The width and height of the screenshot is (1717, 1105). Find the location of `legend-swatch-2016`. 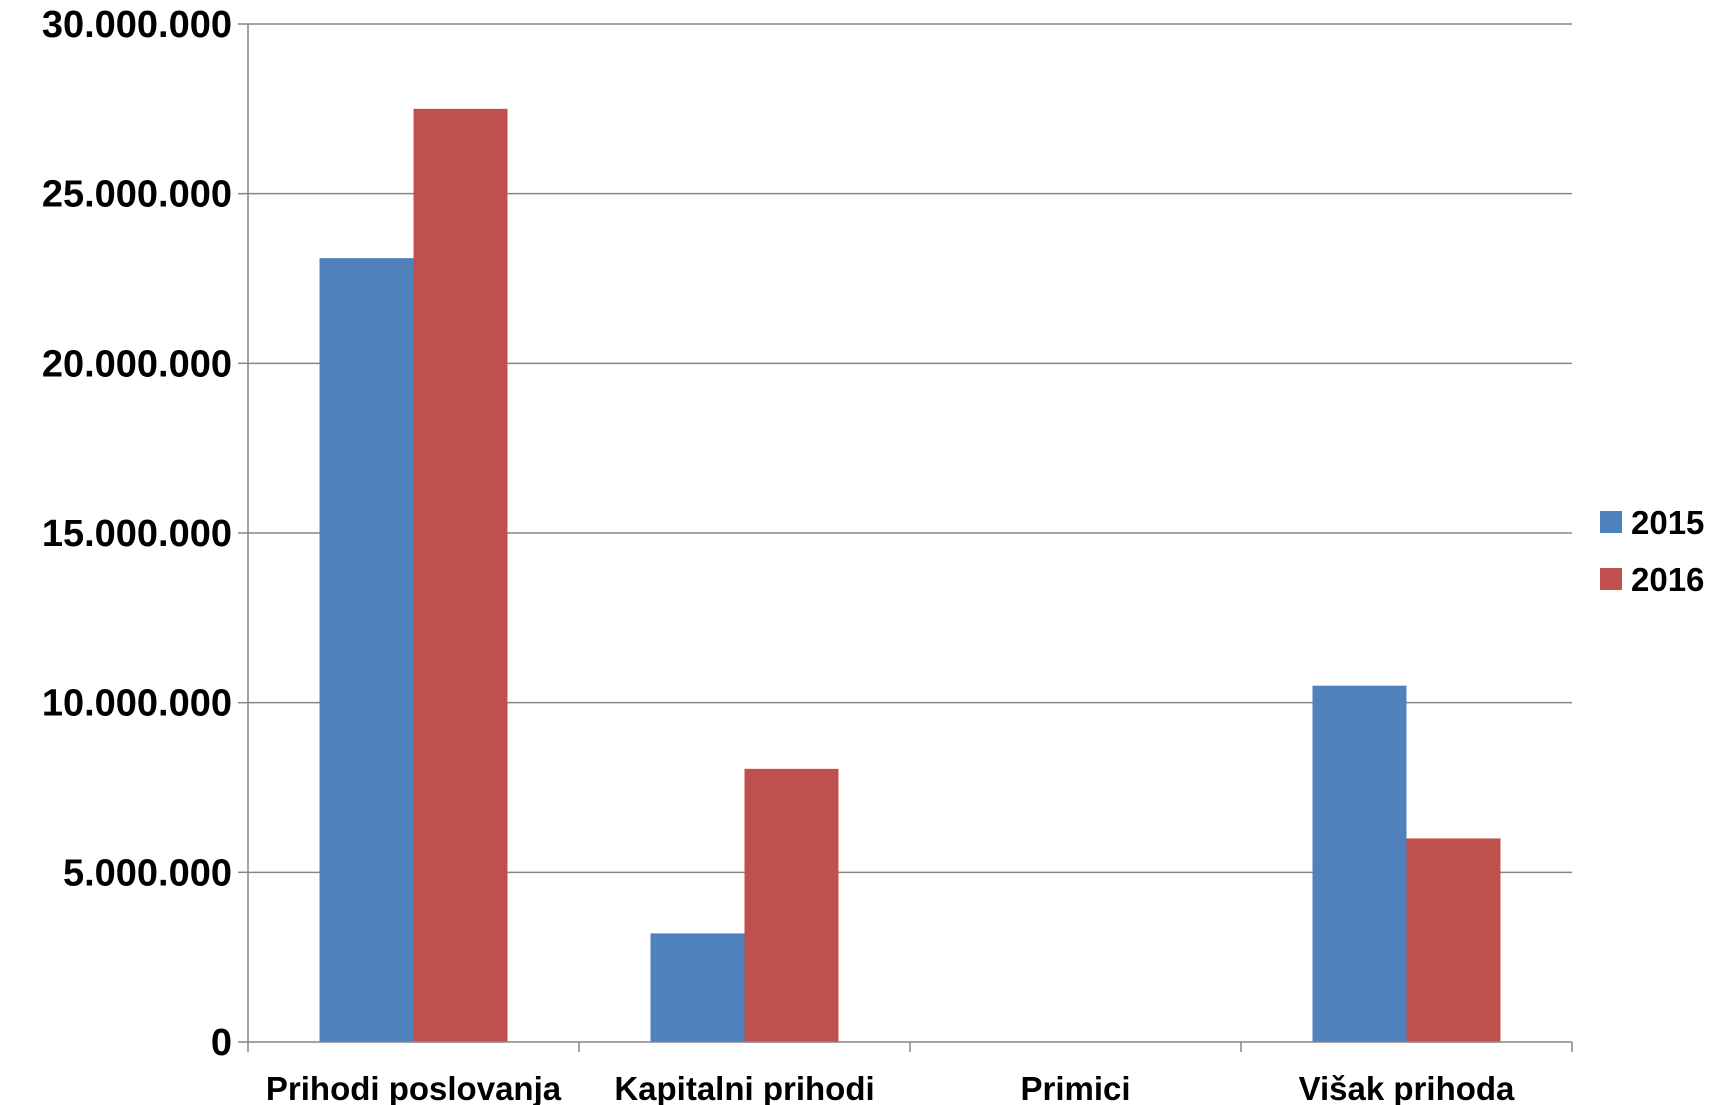

legend-swatch-2016 is located at coordinates (1611, 579).